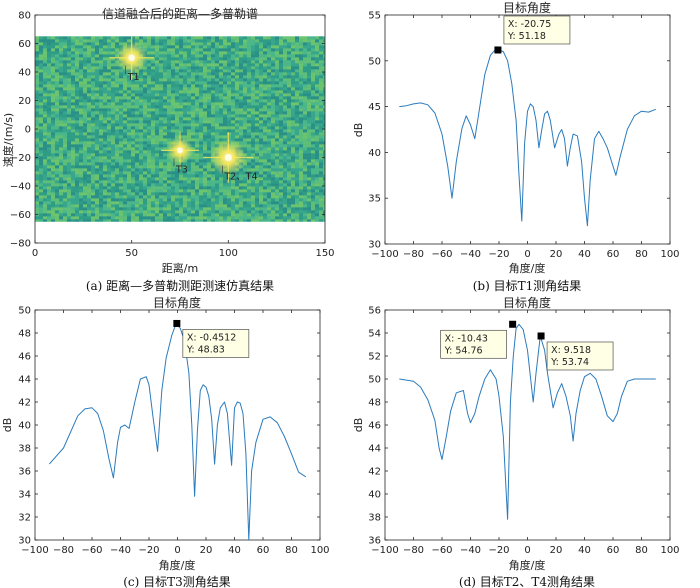 Image resolution: width=700 pixels, height=588 pixels. Describe the element at coordinates (177, 431) in the screenshot. I see `series-line-c` at that location.